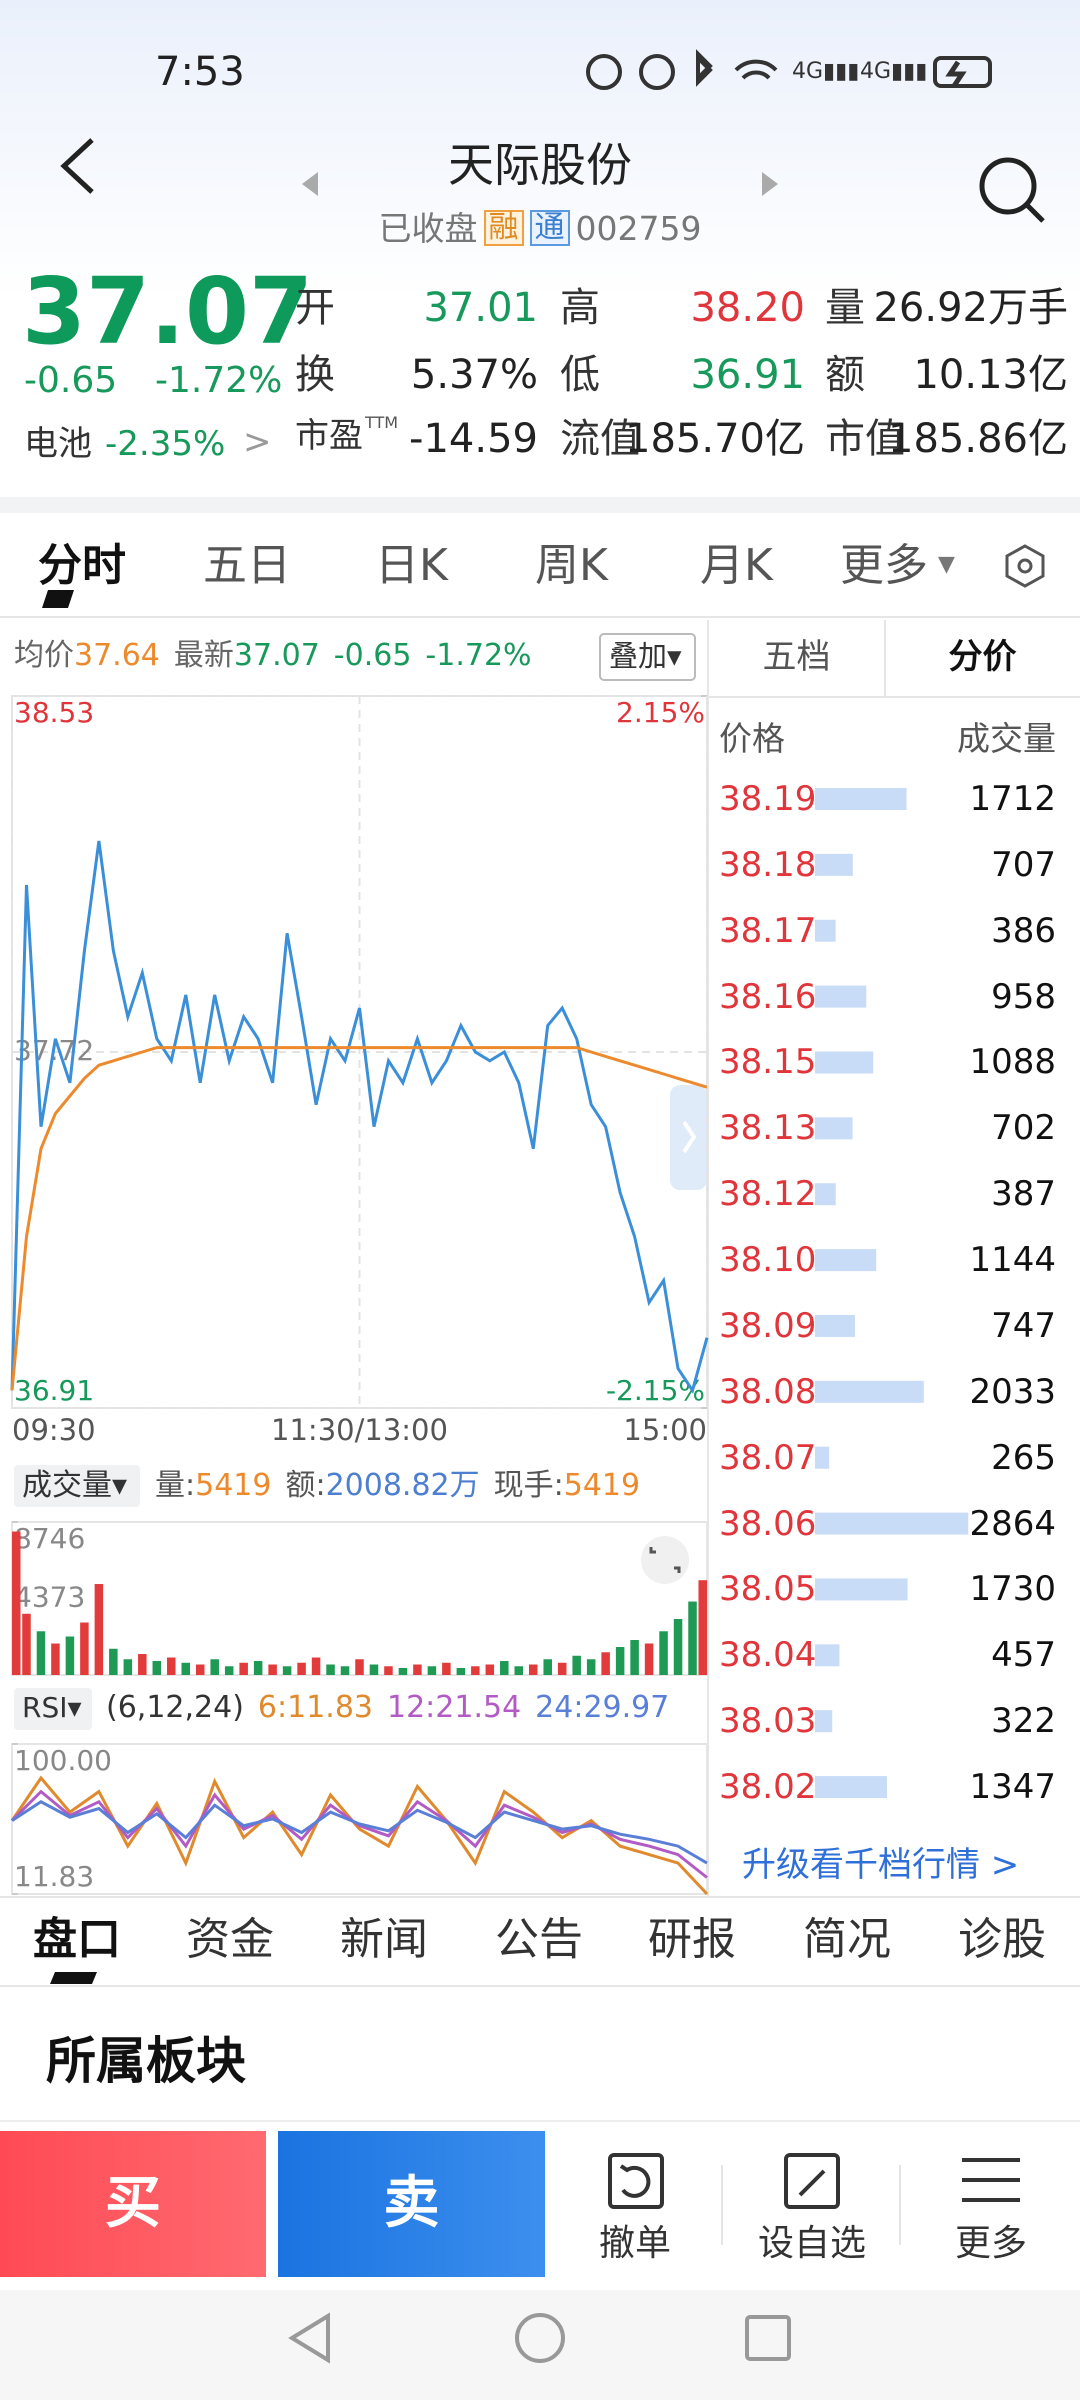 This screenshot has width=1080, height=2400. I want to click on field-label: 额, so click(845, 375).